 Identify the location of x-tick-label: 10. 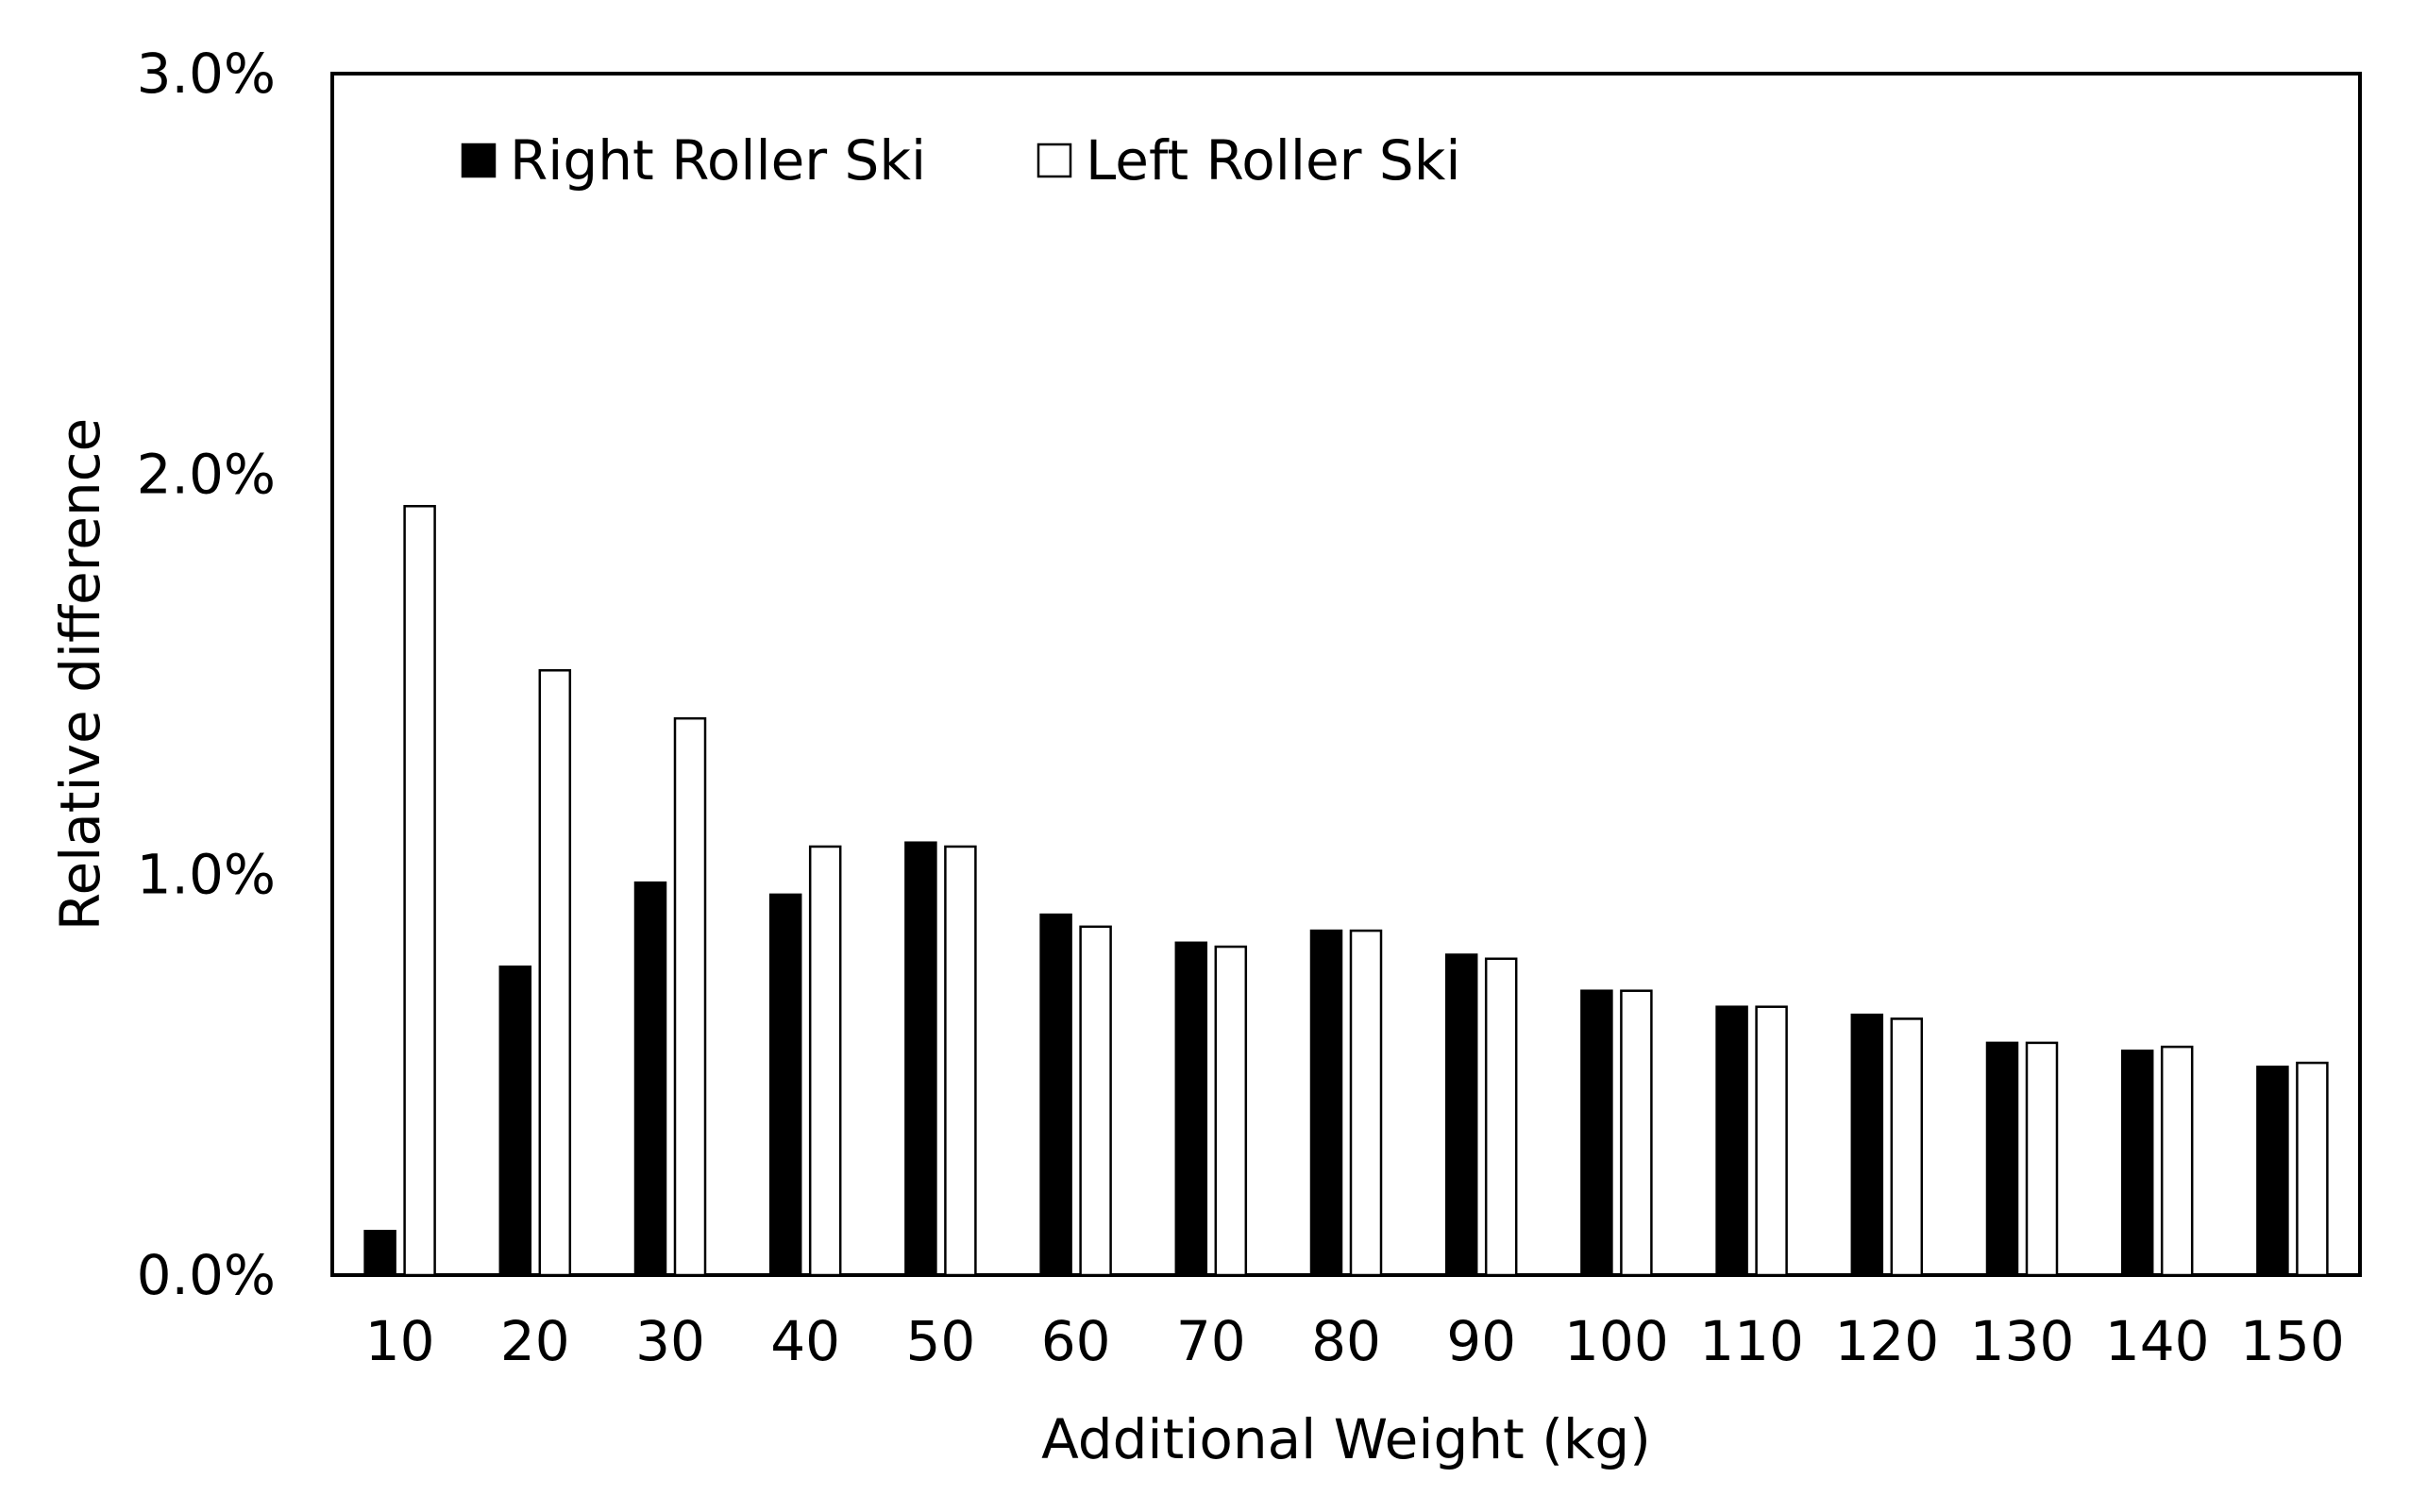
(400, 1341).